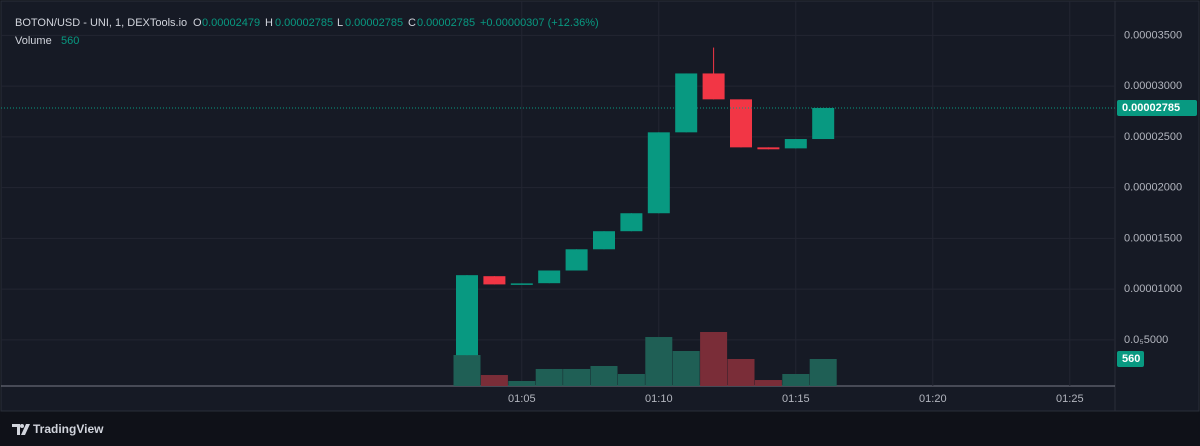 This screenshot has height=446, width=1200. Describe the element at coordinates (1070, 399) in the screenshot. I see `x-tick-label: 01:25` at that location.